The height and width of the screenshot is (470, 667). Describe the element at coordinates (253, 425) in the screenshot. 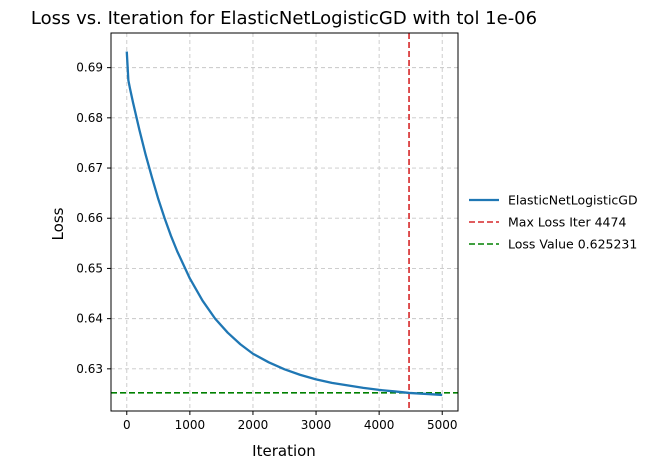

I see `x-tick-label: 2000` at that location.